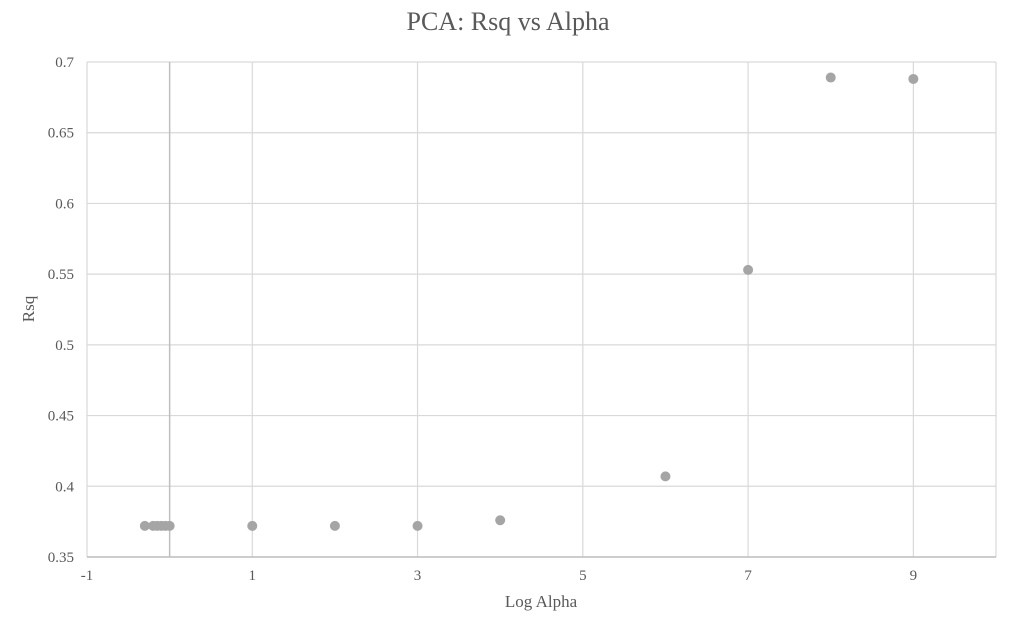 The height and width of the screenshot is (632, 1024). What do you see at coordinates (583, 576) in the screenshot?
I see `x-tick-label: 5` at bounding box center [583, 576].